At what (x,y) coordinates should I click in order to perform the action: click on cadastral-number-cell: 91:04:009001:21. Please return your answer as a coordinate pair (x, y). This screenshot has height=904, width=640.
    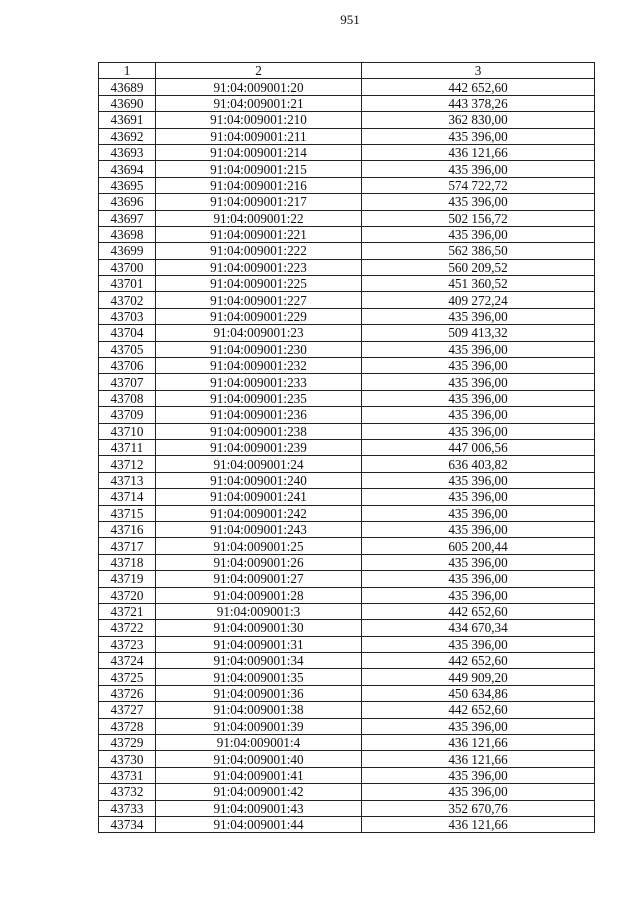
    Looking at the image, I should click on (258, 103).